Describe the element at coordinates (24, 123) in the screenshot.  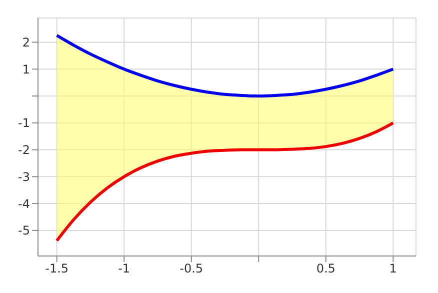
I see `y-tick-label: -1` at that location.